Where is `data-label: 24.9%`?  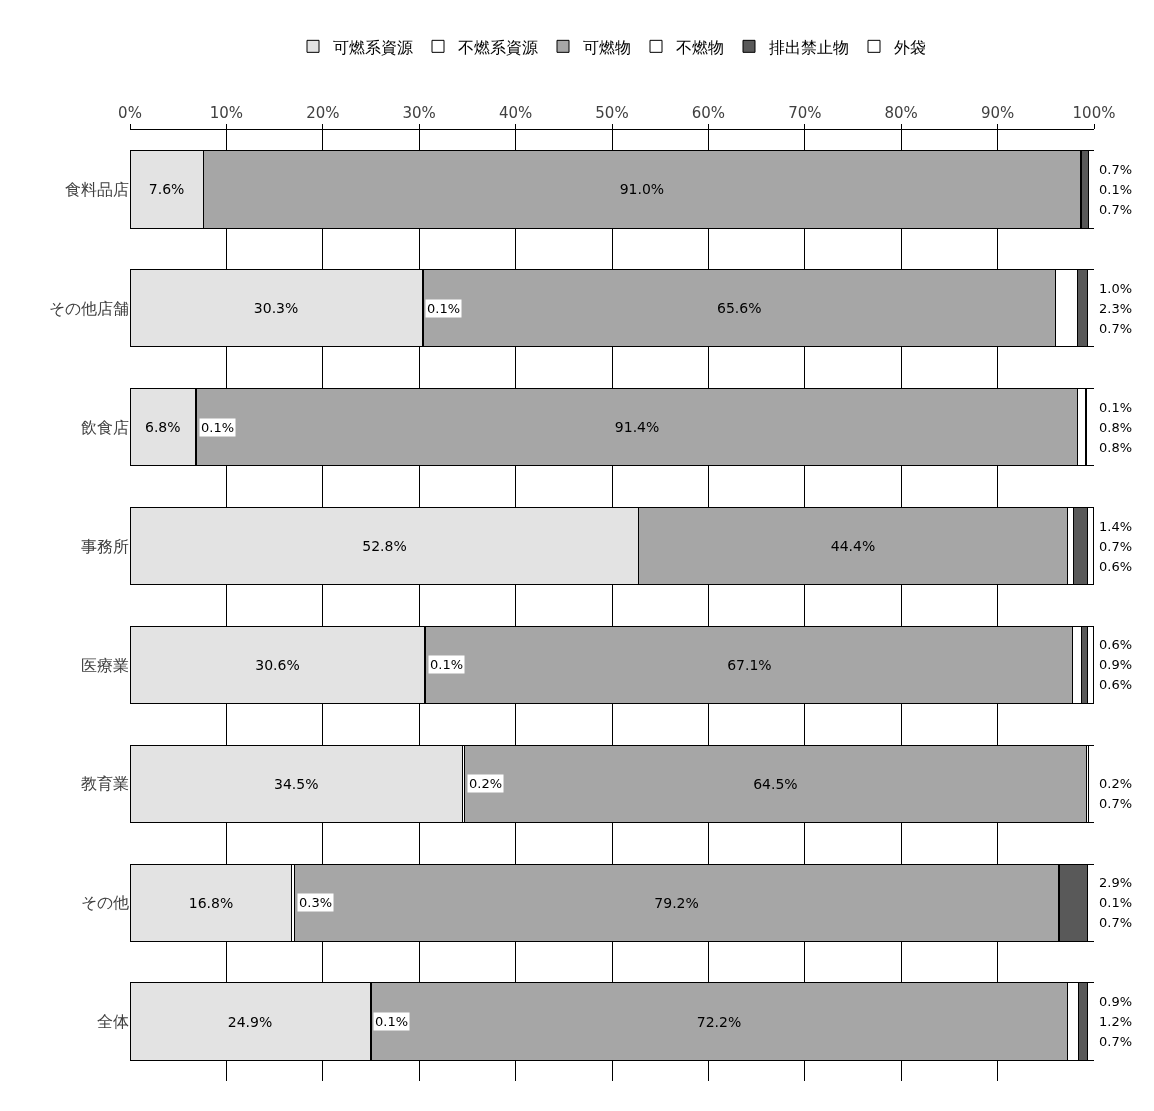
data-label: 24.9% is located at coordinates (250, 1021).